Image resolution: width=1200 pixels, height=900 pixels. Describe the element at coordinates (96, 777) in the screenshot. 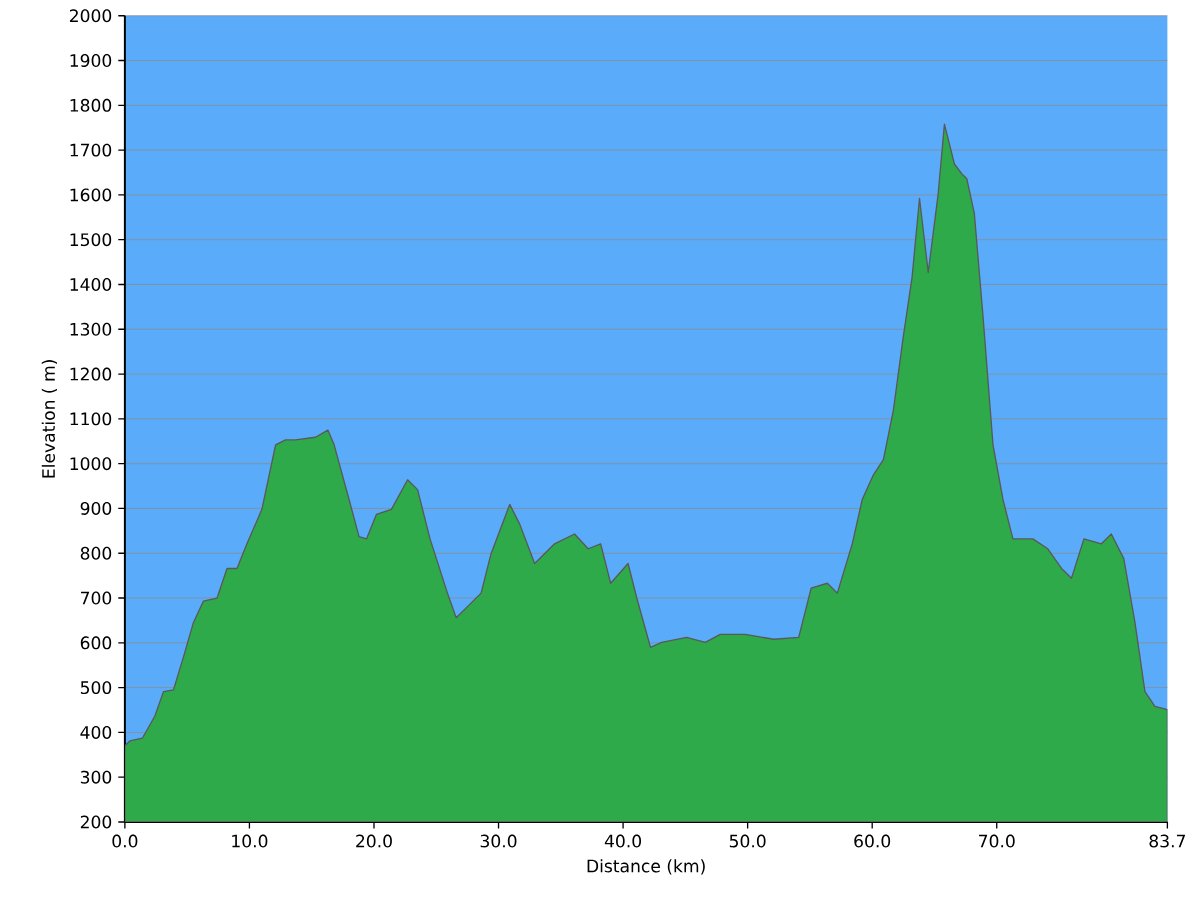

I see `y-tick-label: 300` at that location.